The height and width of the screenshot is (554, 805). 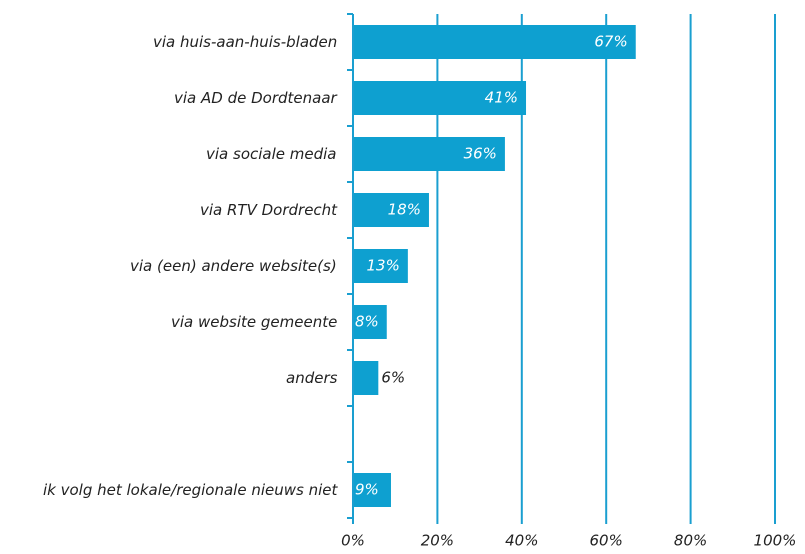 I want to click on category-label: ik volg het lokale/regionale nieuws niet, so click(x=190, y=490).